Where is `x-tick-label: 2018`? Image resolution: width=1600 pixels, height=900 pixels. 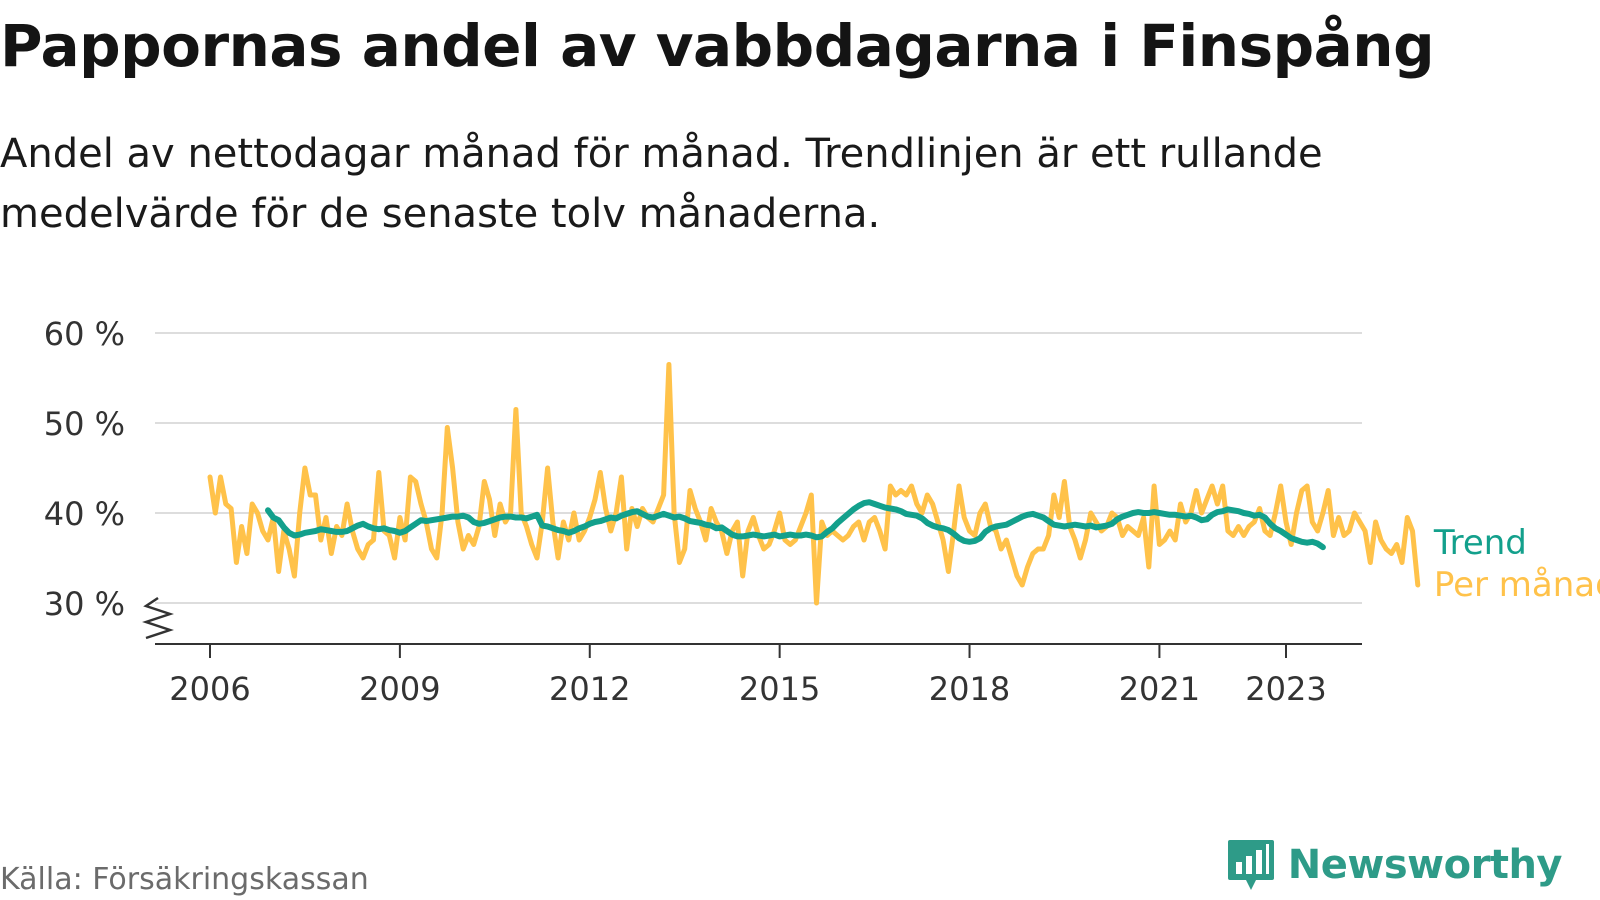
x-tick-label: 2018 is located at coordinates (969, 689).